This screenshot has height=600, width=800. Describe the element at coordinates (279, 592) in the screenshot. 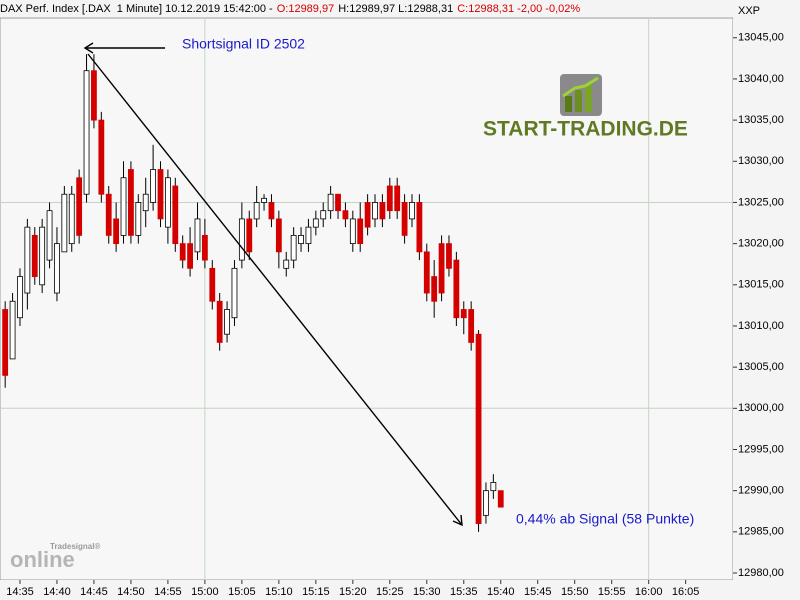

I see `x-tick-label: 15:10` at that location.